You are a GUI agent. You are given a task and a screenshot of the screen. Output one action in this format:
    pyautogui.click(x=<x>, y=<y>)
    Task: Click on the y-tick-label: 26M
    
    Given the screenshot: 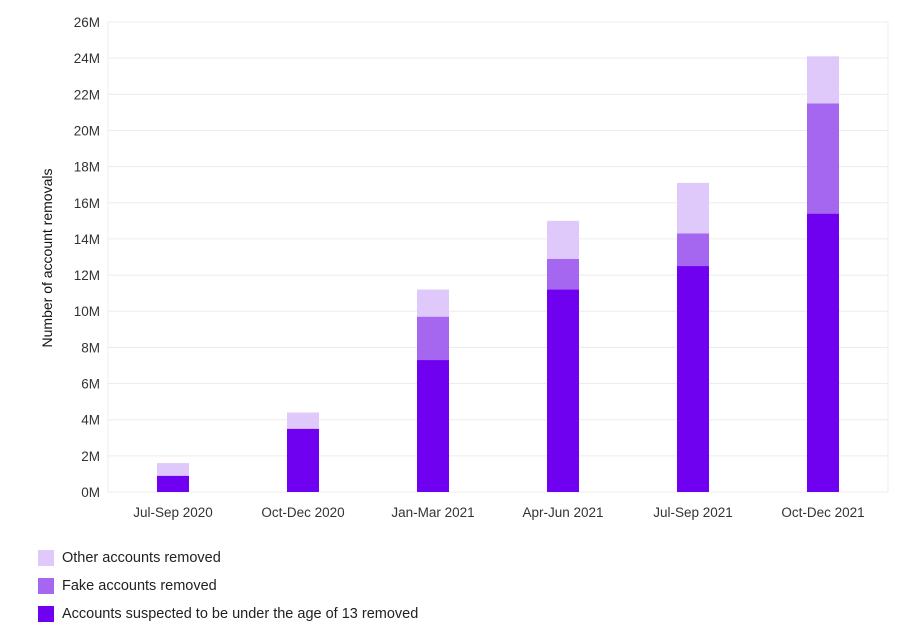 What is the action you would take?
    pyautogui.click(x=87, y=22)
    